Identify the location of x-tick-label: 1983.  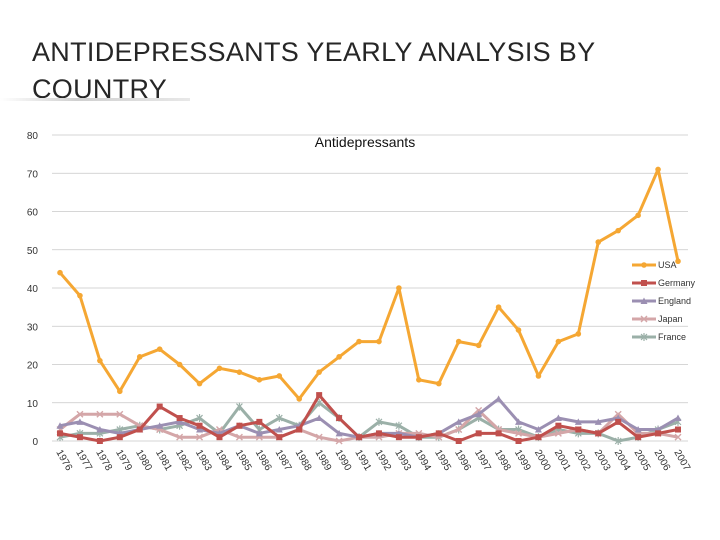
(203, 460).